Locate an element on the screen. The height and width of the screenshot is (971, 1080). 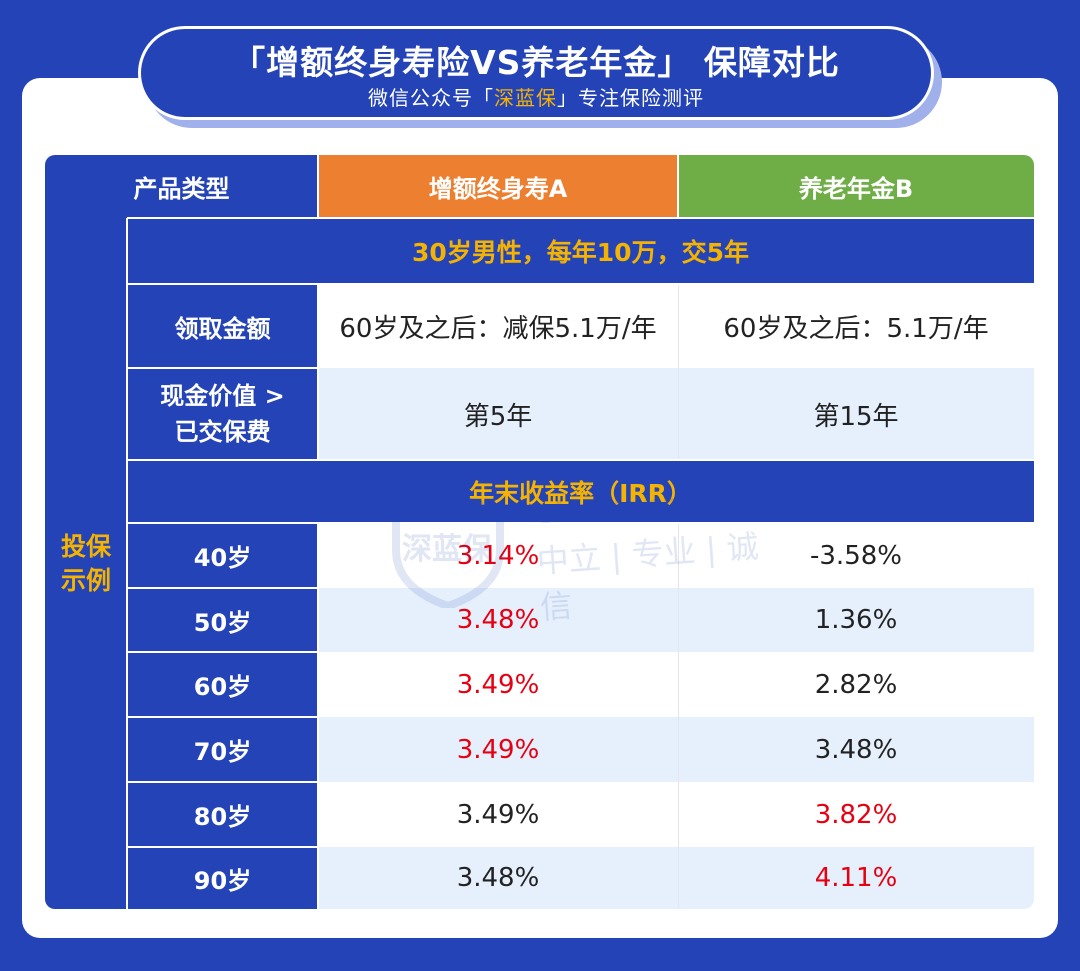
cash-value-b: 第15年 is located at coordinates (856, 414).